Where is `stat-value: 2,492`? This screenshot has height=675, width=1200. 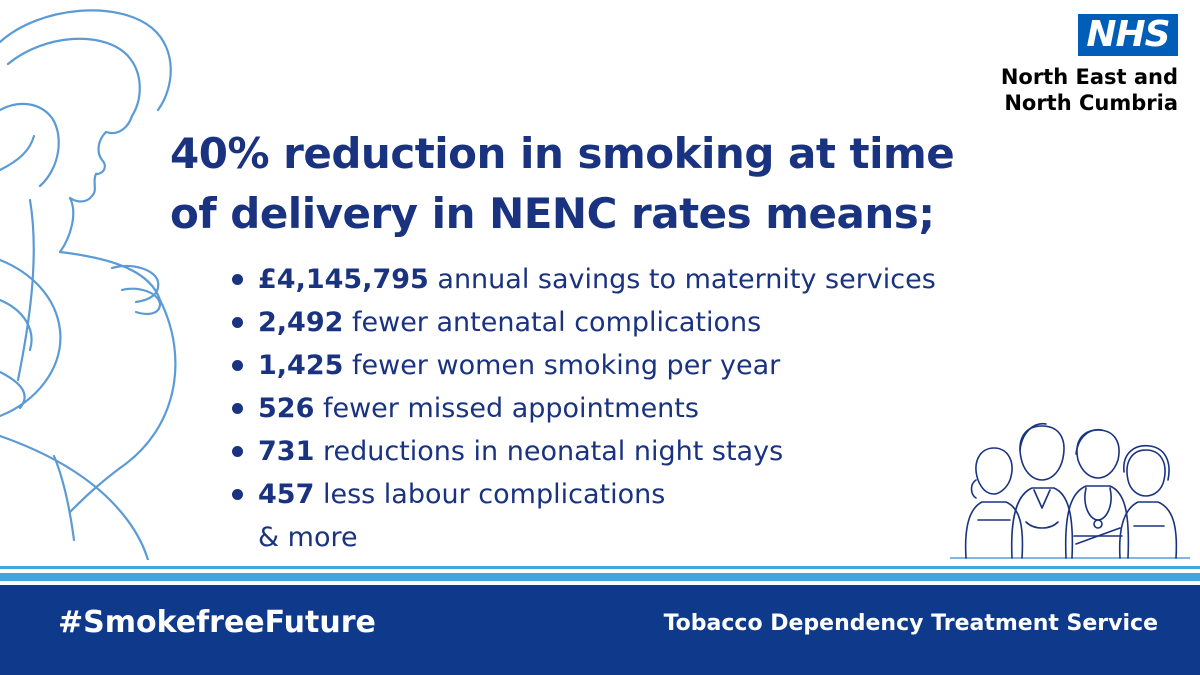 stat-value: 2,492 is located at coordinates (301, 322).